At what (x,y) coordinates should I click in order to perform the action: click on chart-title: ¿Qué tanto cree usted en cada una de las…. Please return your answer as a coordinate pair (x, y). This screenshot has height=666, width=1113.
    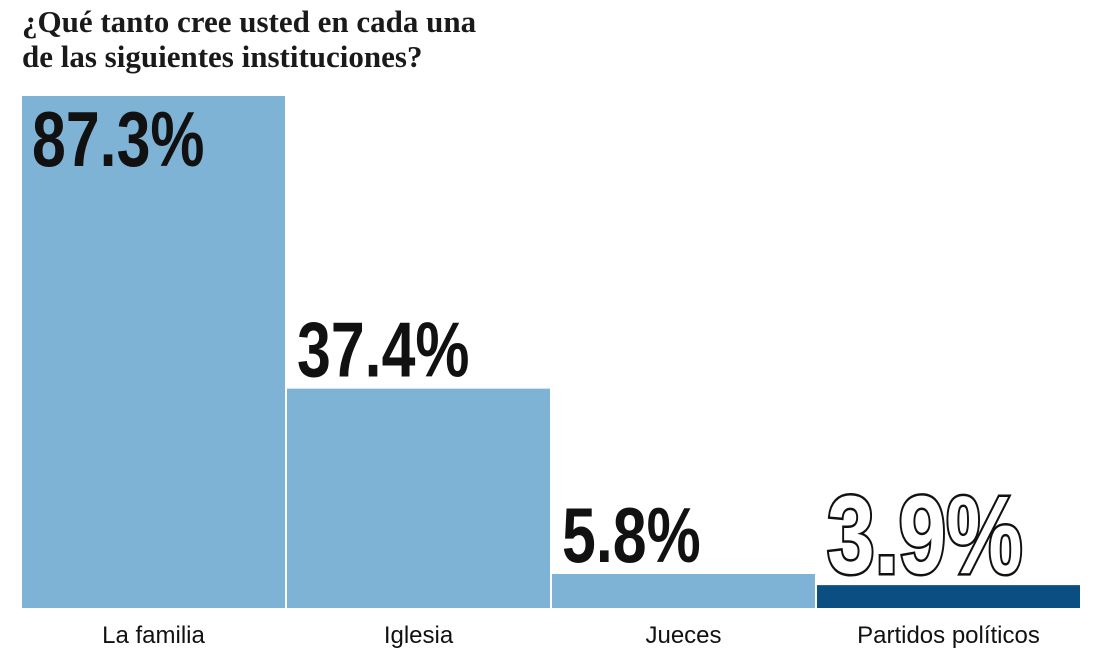
    Looking at the image, I should click on (372, 39).